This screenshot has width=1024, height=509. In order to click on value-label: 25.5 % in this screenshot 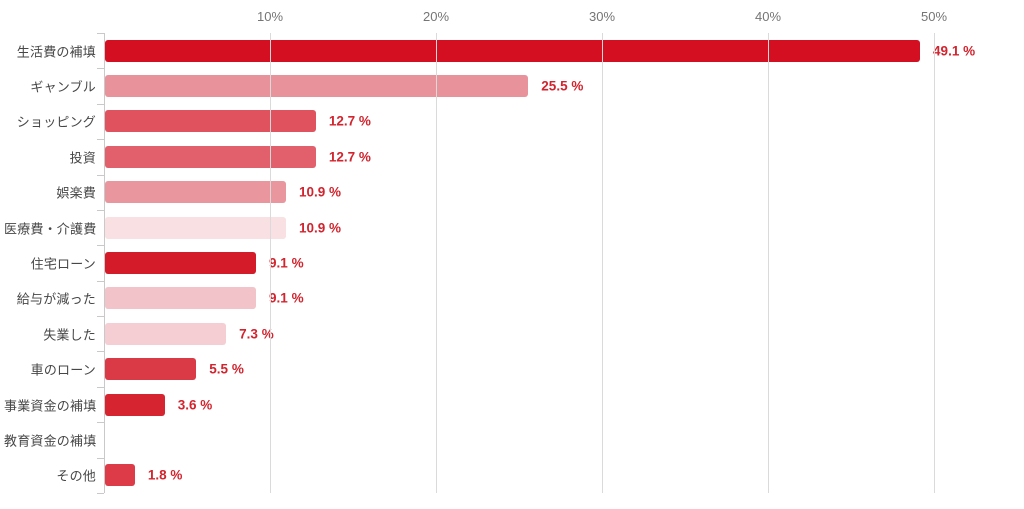, I will do `click(562, 86)`.